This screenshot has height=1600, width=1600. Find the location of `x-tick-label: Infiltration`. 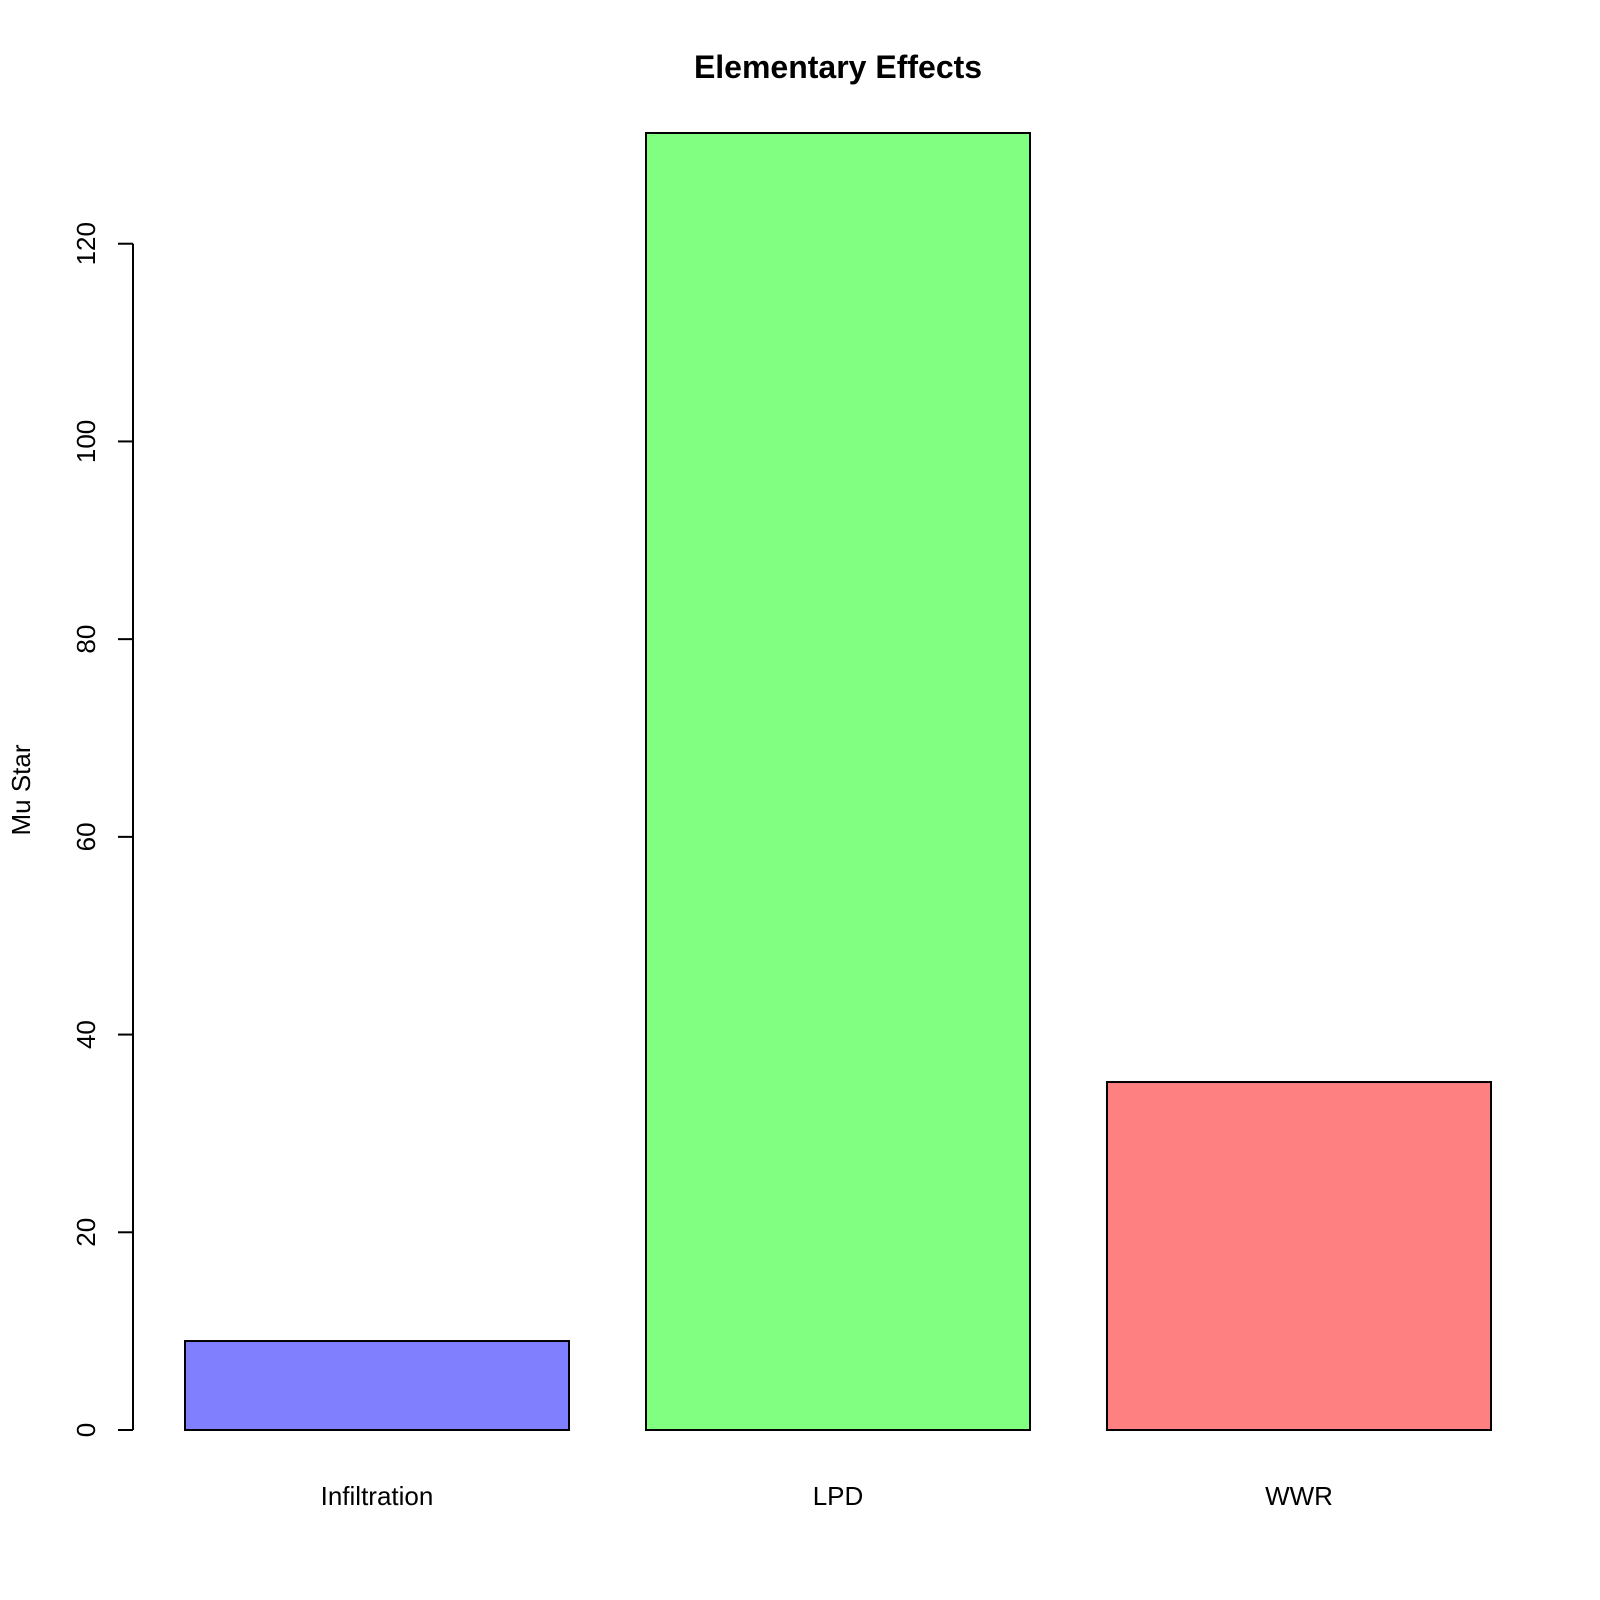

x-tick-label: Infiltration is located at coordinates (377, 1496).